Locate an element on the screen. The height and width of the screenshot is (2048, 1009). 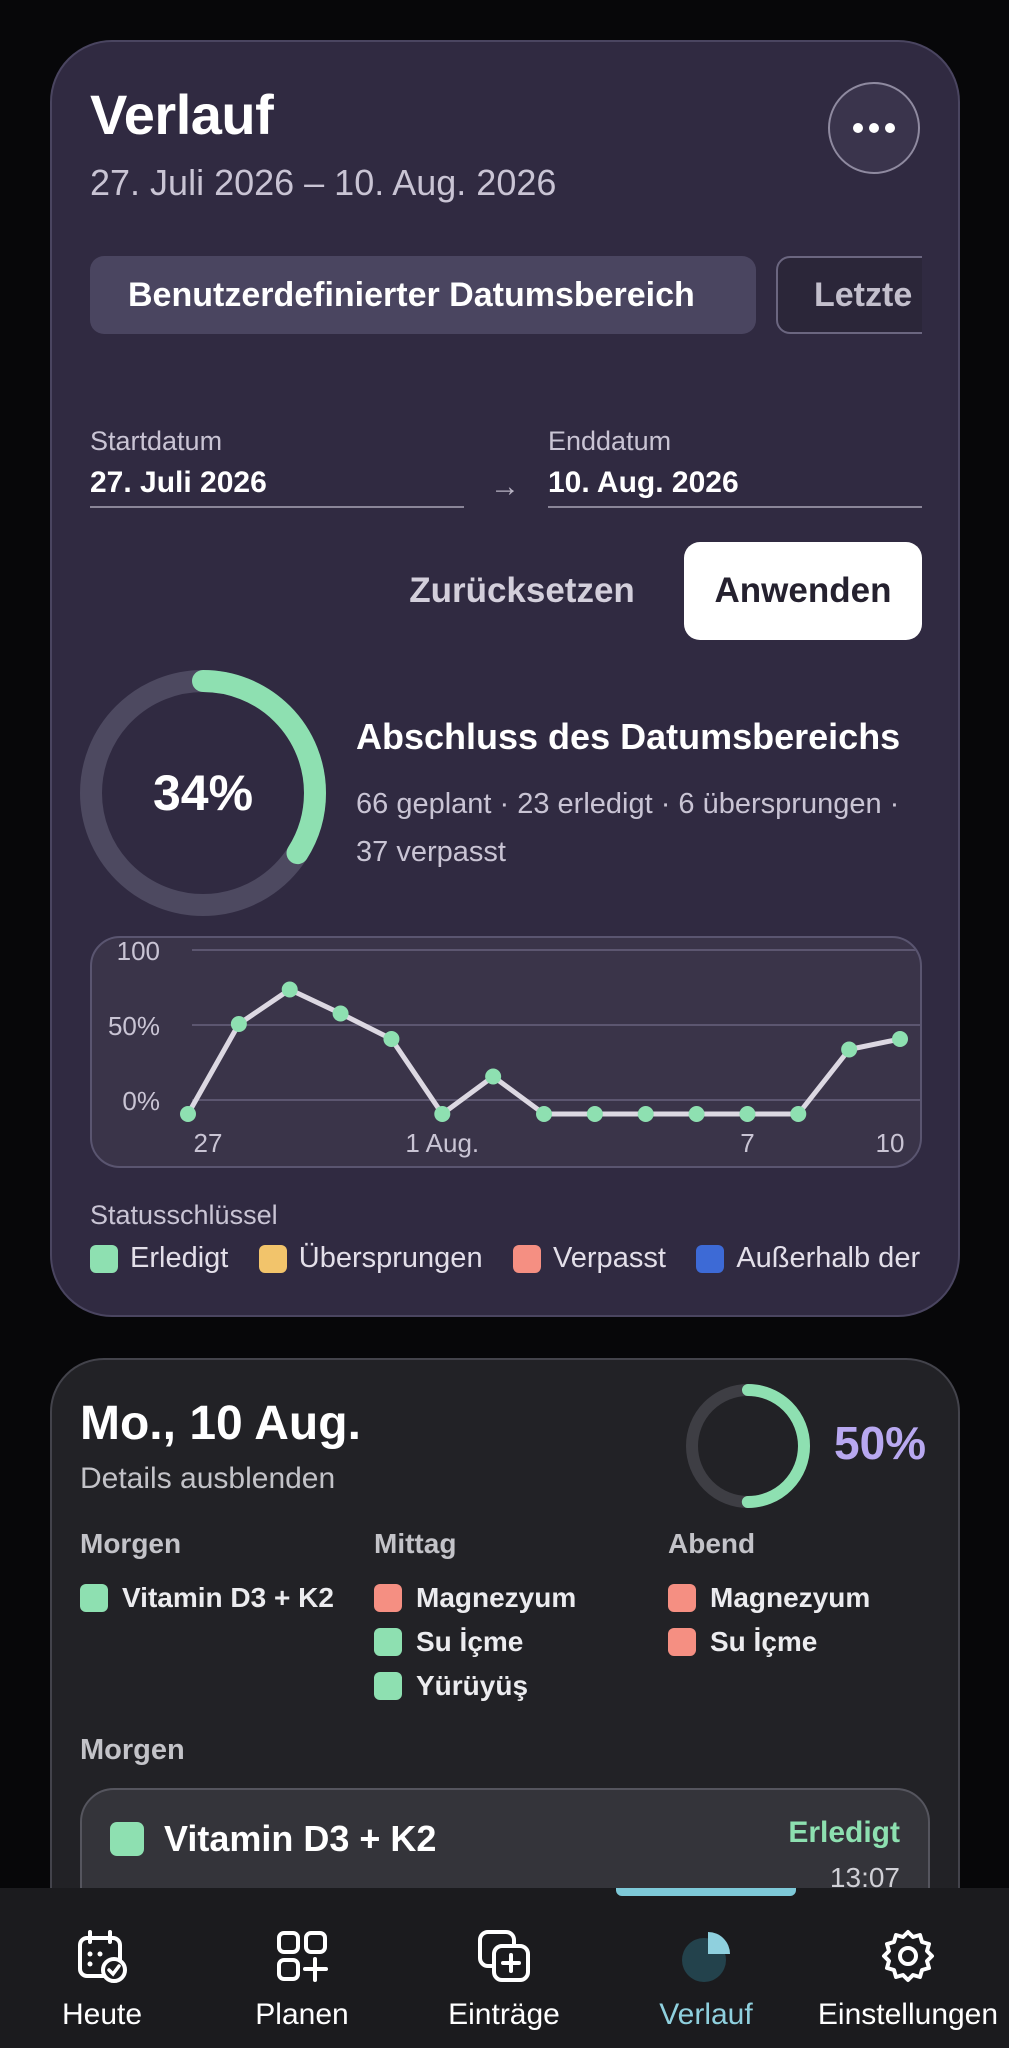
more-button is located at coordinates (874, 128).